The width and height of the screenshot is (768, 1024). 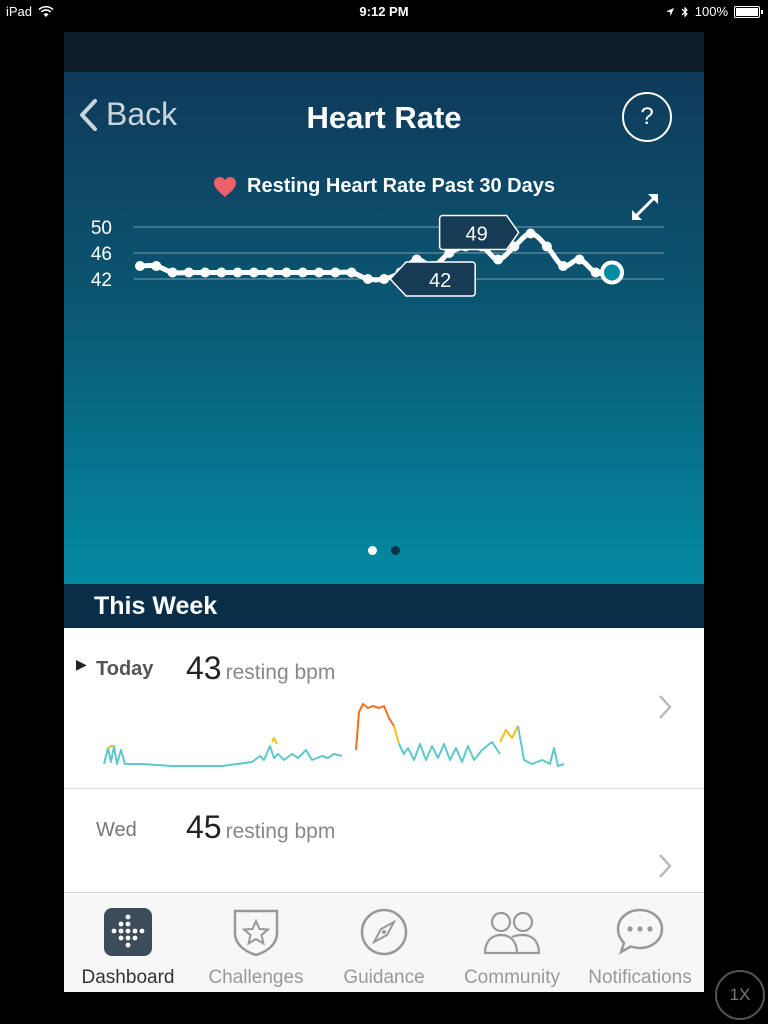 I want to click on community-people-icon, so click(x=512, y=933).